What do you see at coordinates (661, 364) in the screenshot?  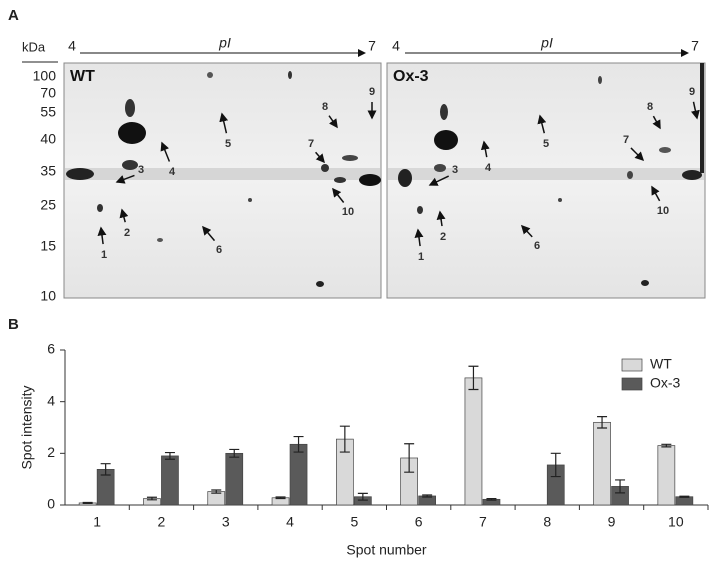 I see `legend-label: WT` at bounding box center [661, 364].